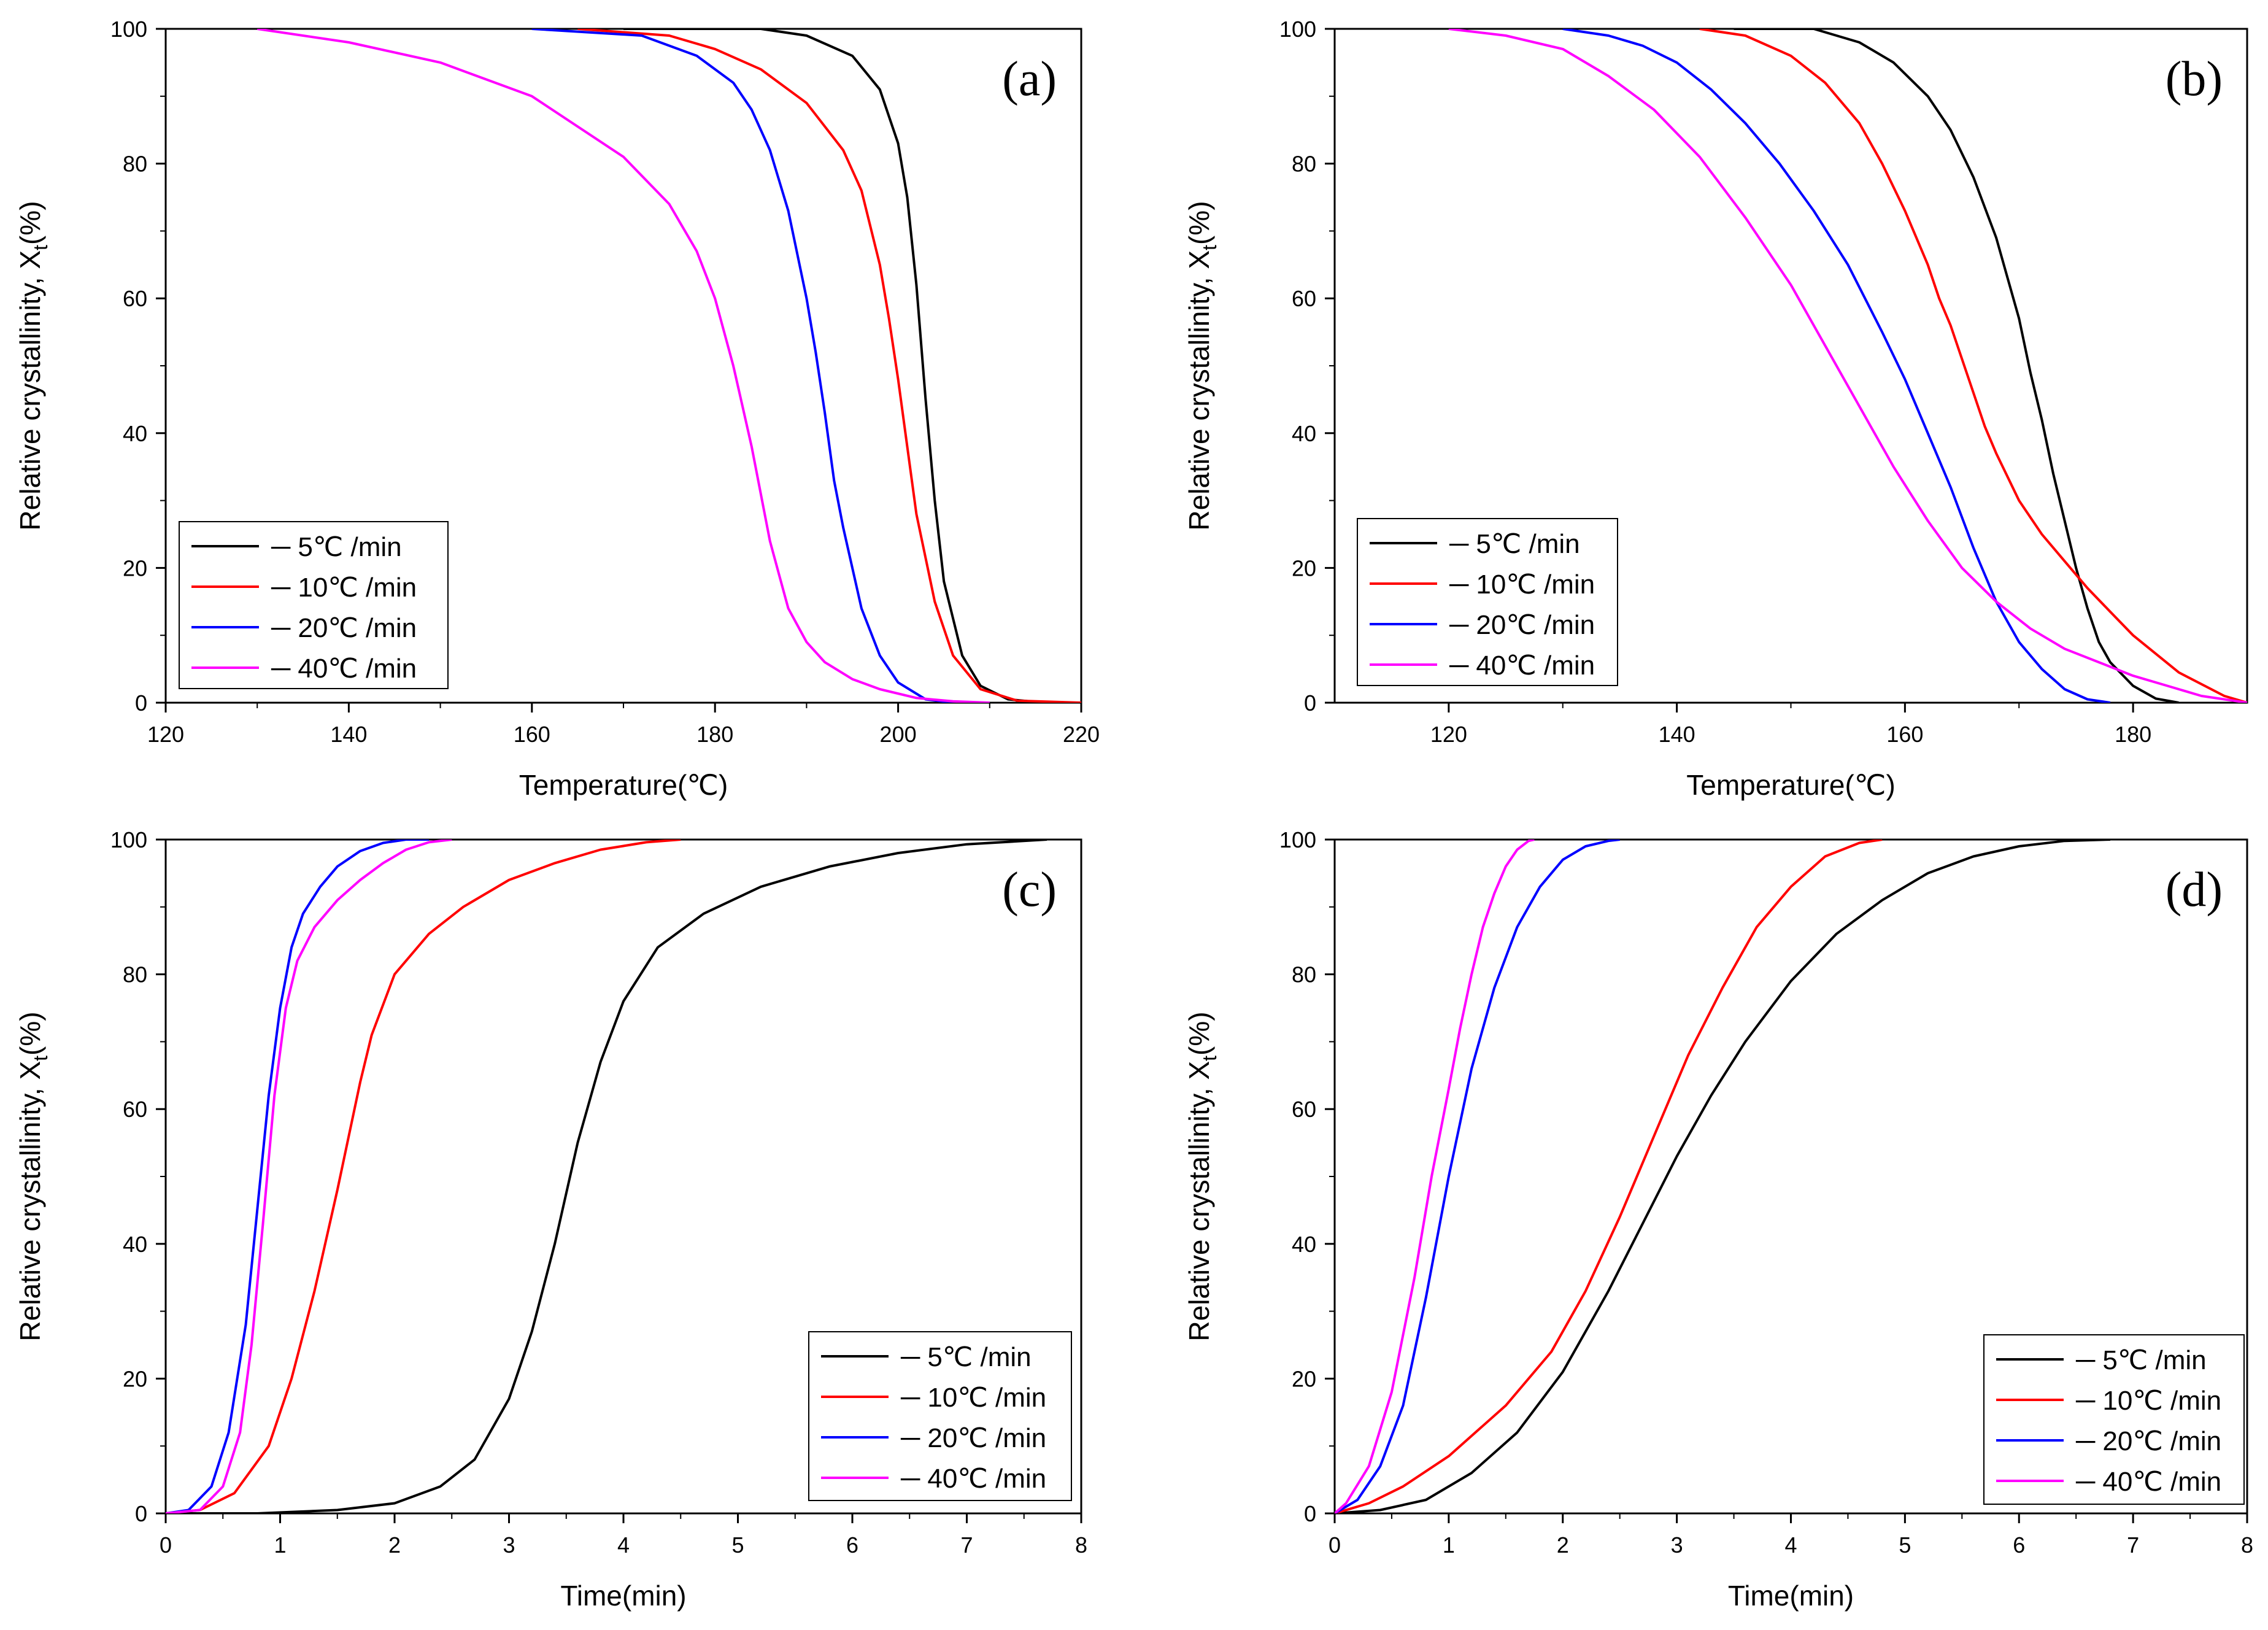  I want to click on x-tick-label: 200, so click(898, 734).